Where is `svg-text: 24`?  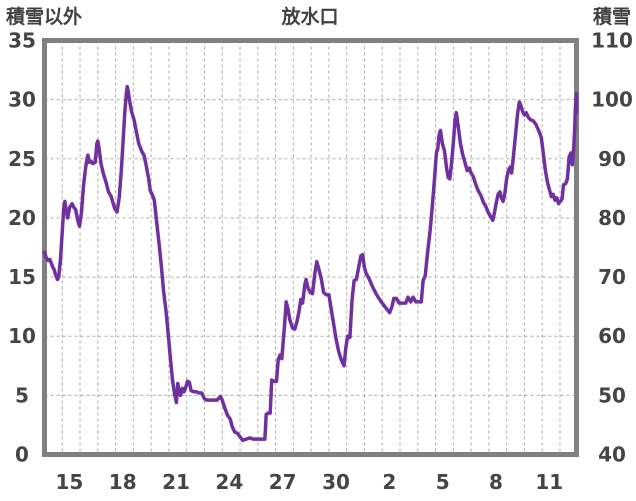 svg-text: 24 is located at coordinates (229, 482).